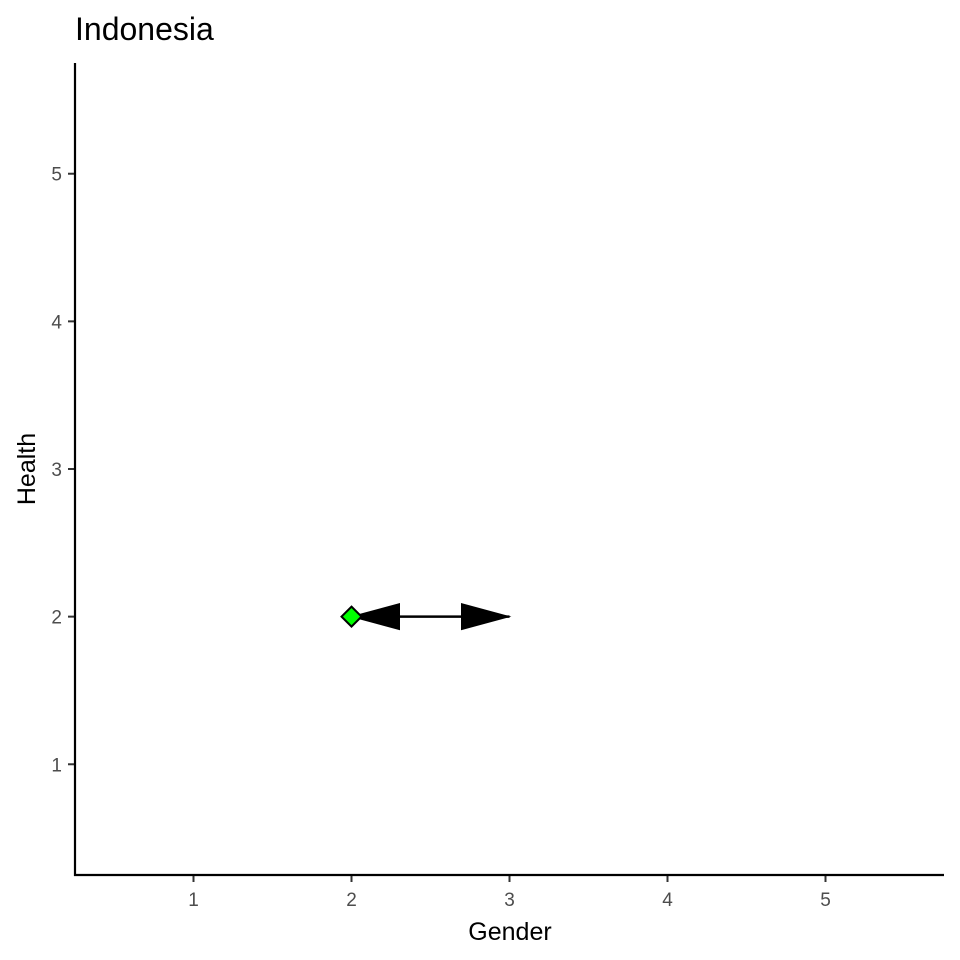  I want to click on chart-title: Indonesia, so click(144, 29).